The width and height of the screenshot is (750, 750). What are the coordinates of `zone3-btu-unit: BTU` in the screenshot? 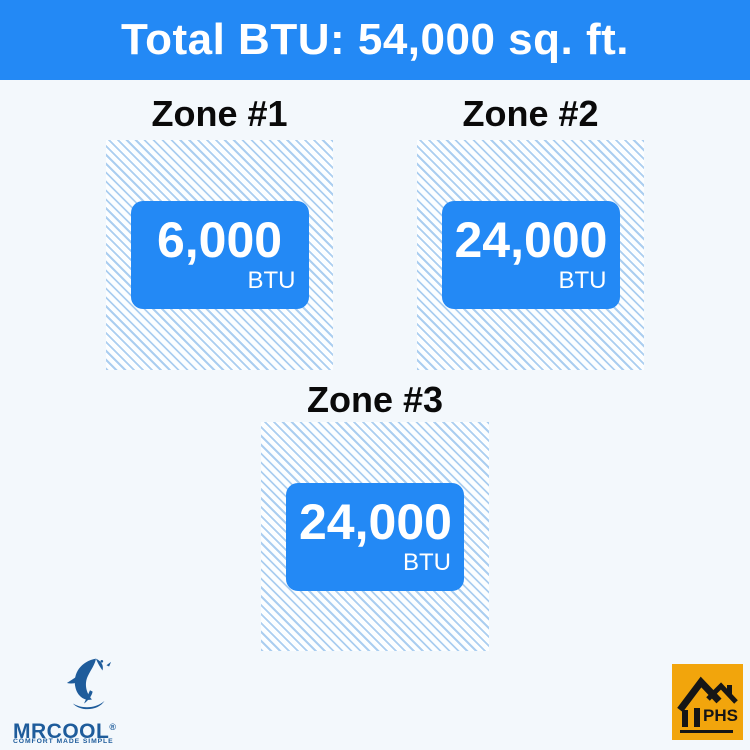 It's located at (427, 562).